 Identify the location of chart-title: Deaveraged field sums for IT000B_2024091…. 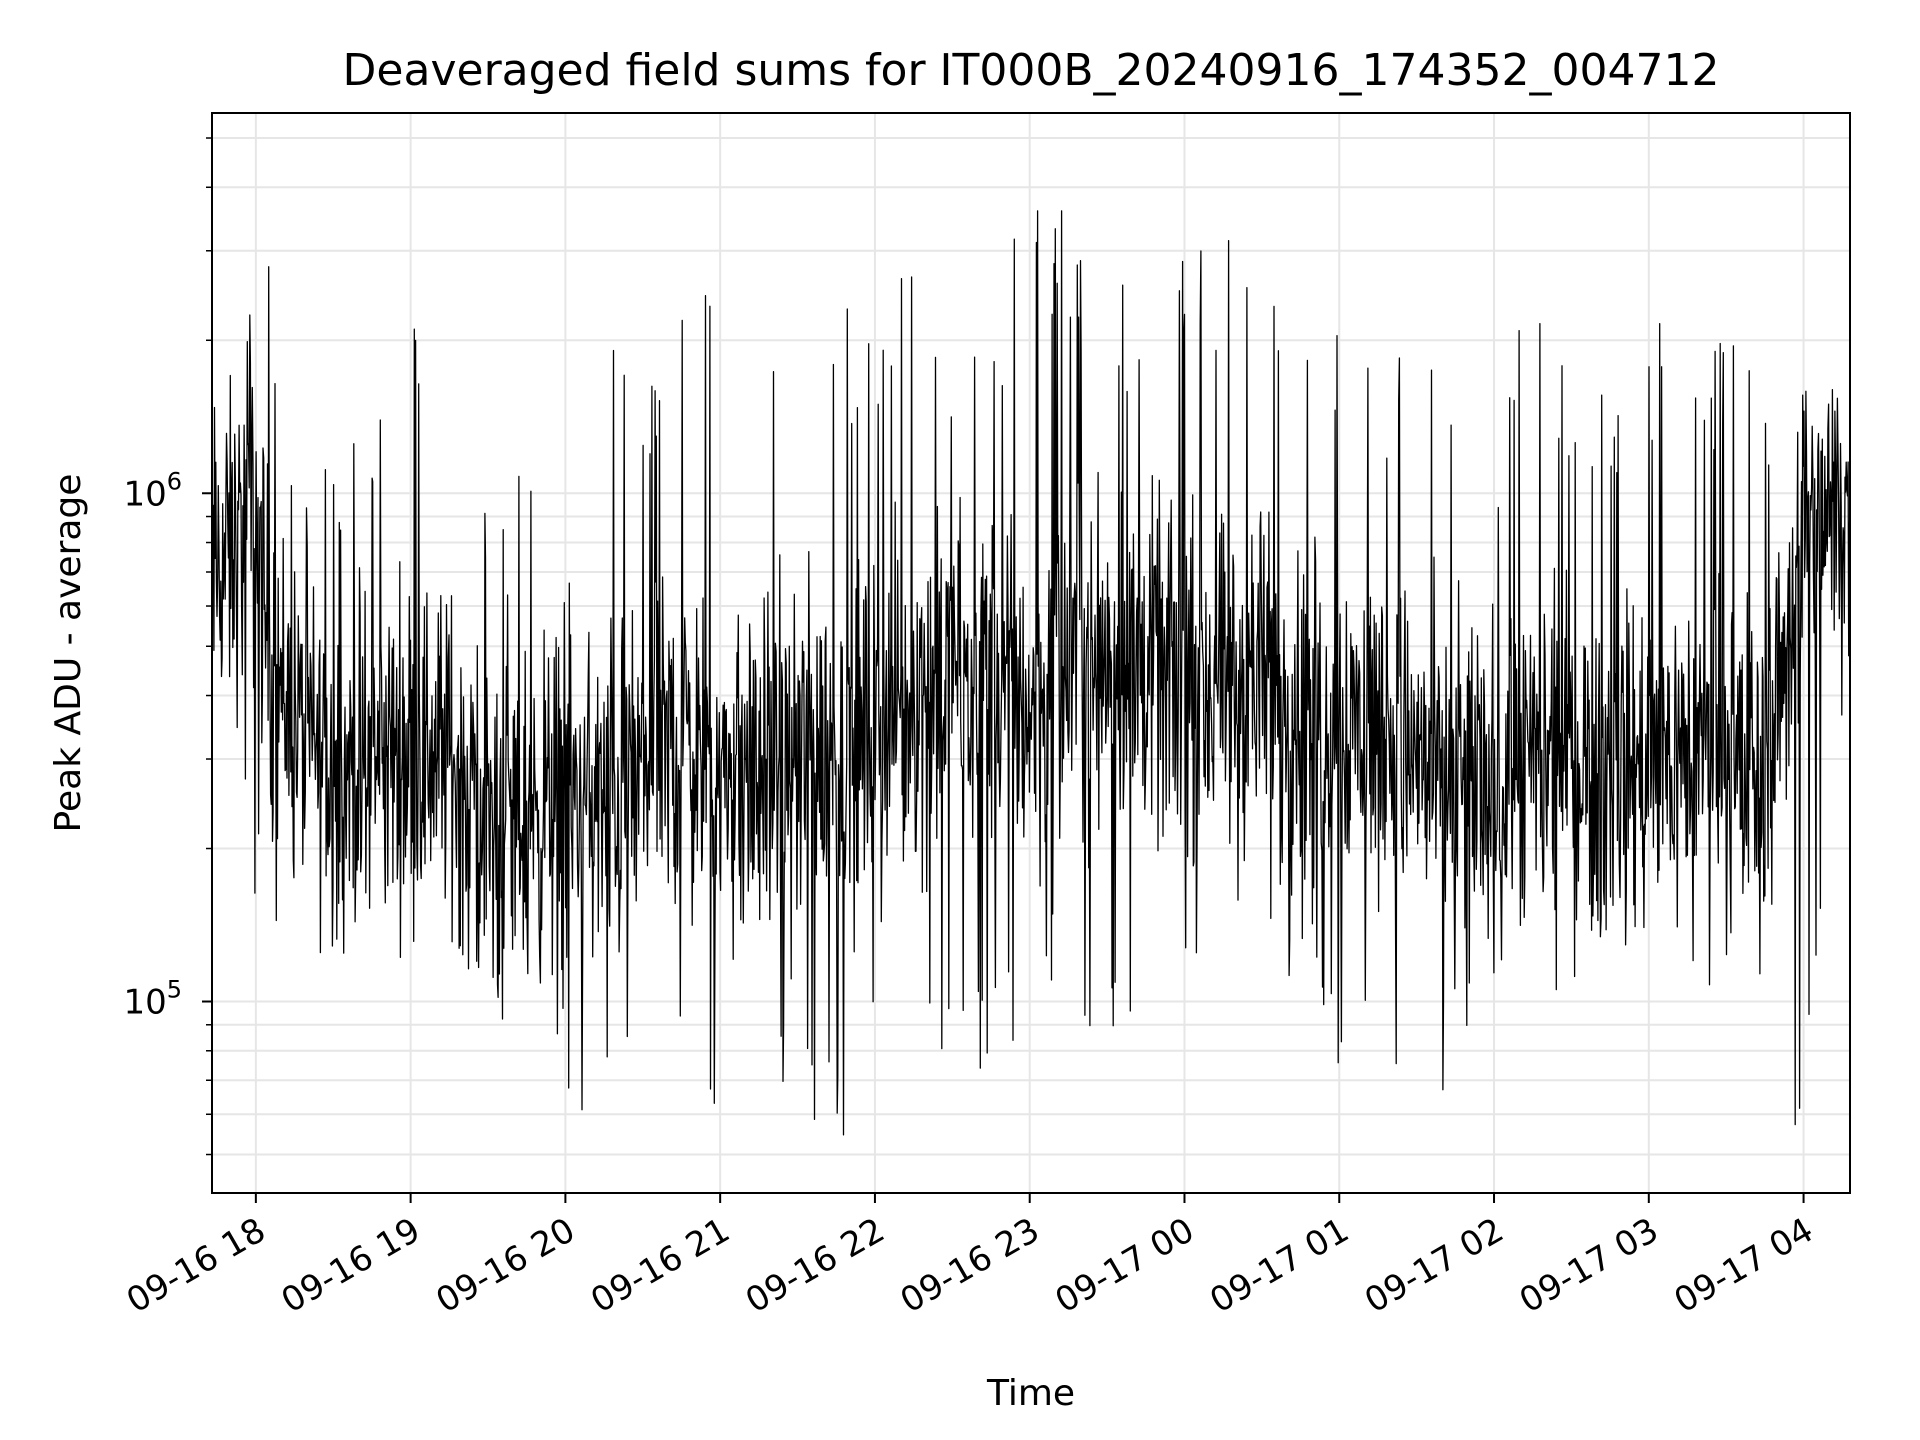
(1031, 70).